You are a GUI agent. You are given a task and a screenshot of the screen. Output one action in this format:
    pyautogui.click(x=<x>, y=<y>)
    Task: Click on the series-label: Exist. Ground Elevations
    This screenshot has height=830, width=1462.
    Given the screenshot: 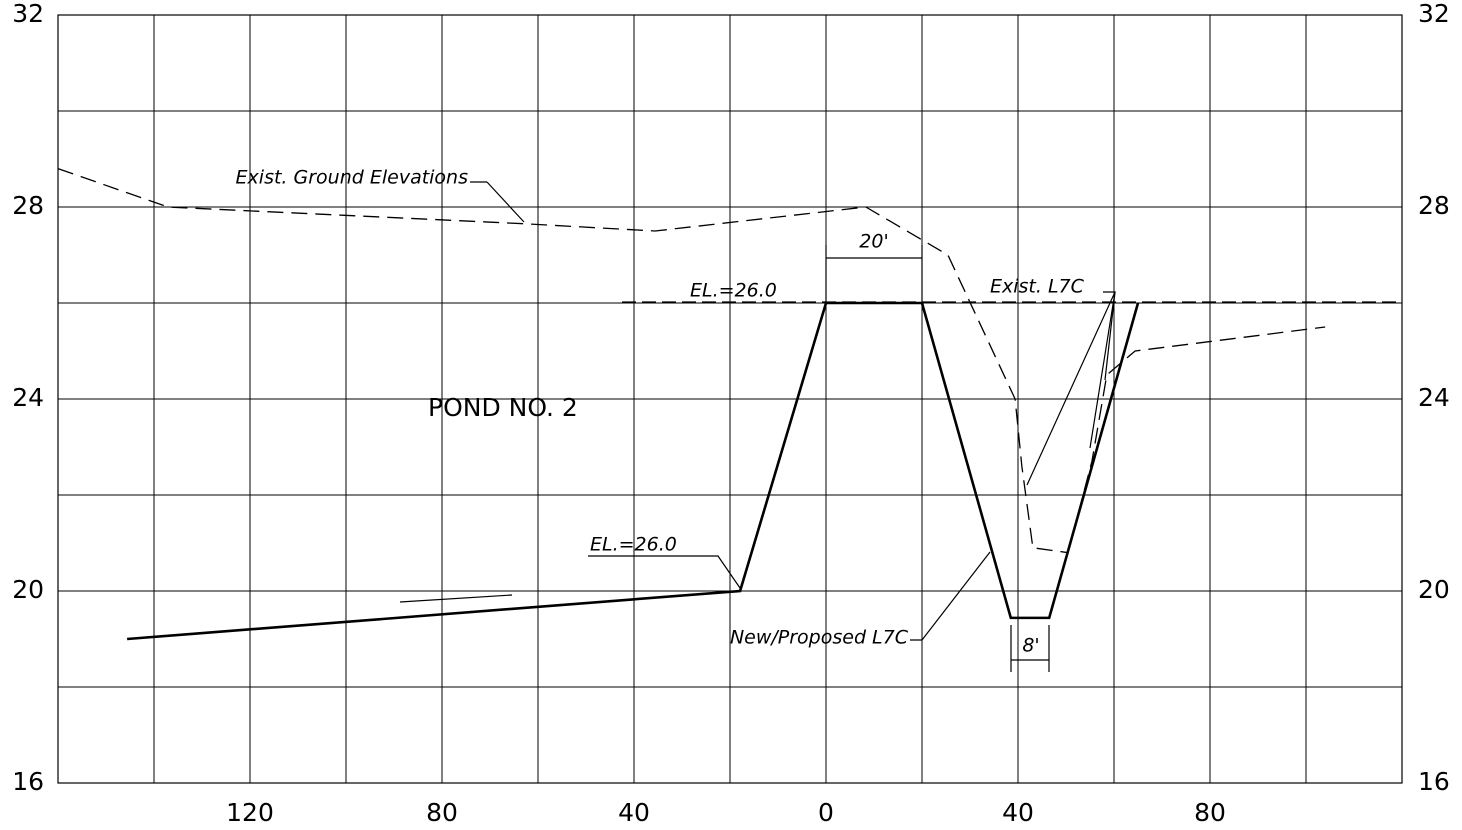 What is the action you would take?
    pyautogui.click(x=352, y=178)
    